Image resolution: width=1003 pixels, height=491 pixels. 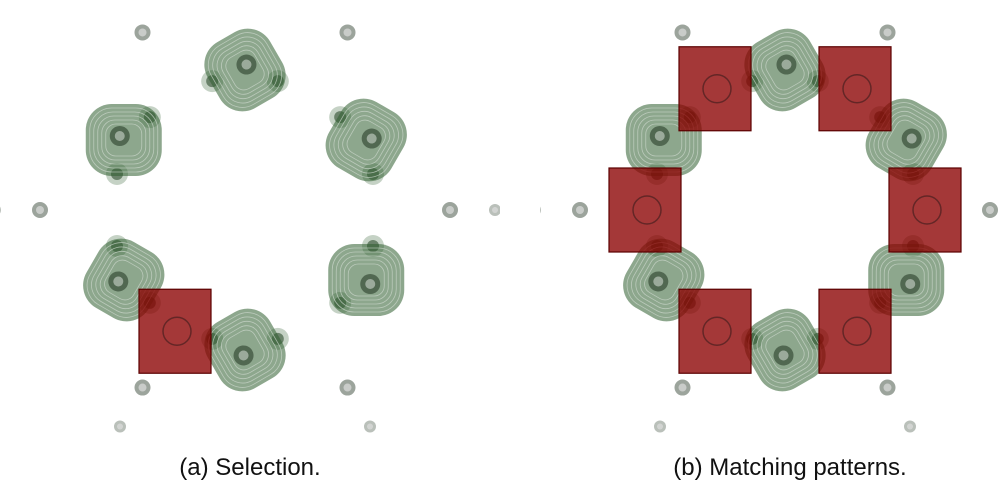 I want to click on selection-box-a, so click(x=175, y=331).